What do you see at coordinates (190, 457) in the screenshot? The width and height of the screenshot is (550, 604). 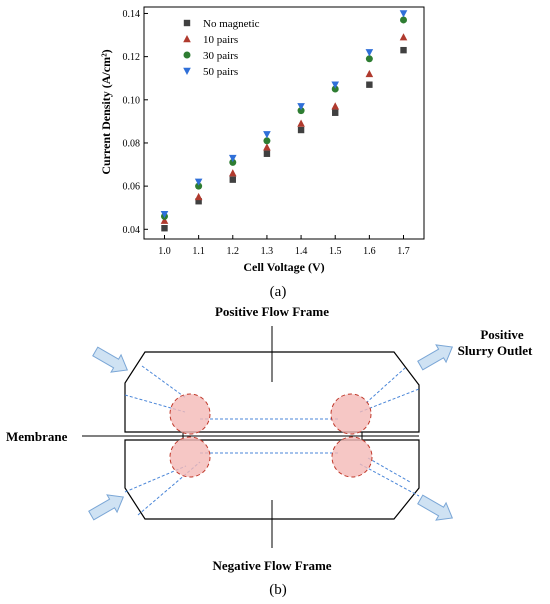 I see `port-circle-bottom-left` at bounding box center [190, 457].